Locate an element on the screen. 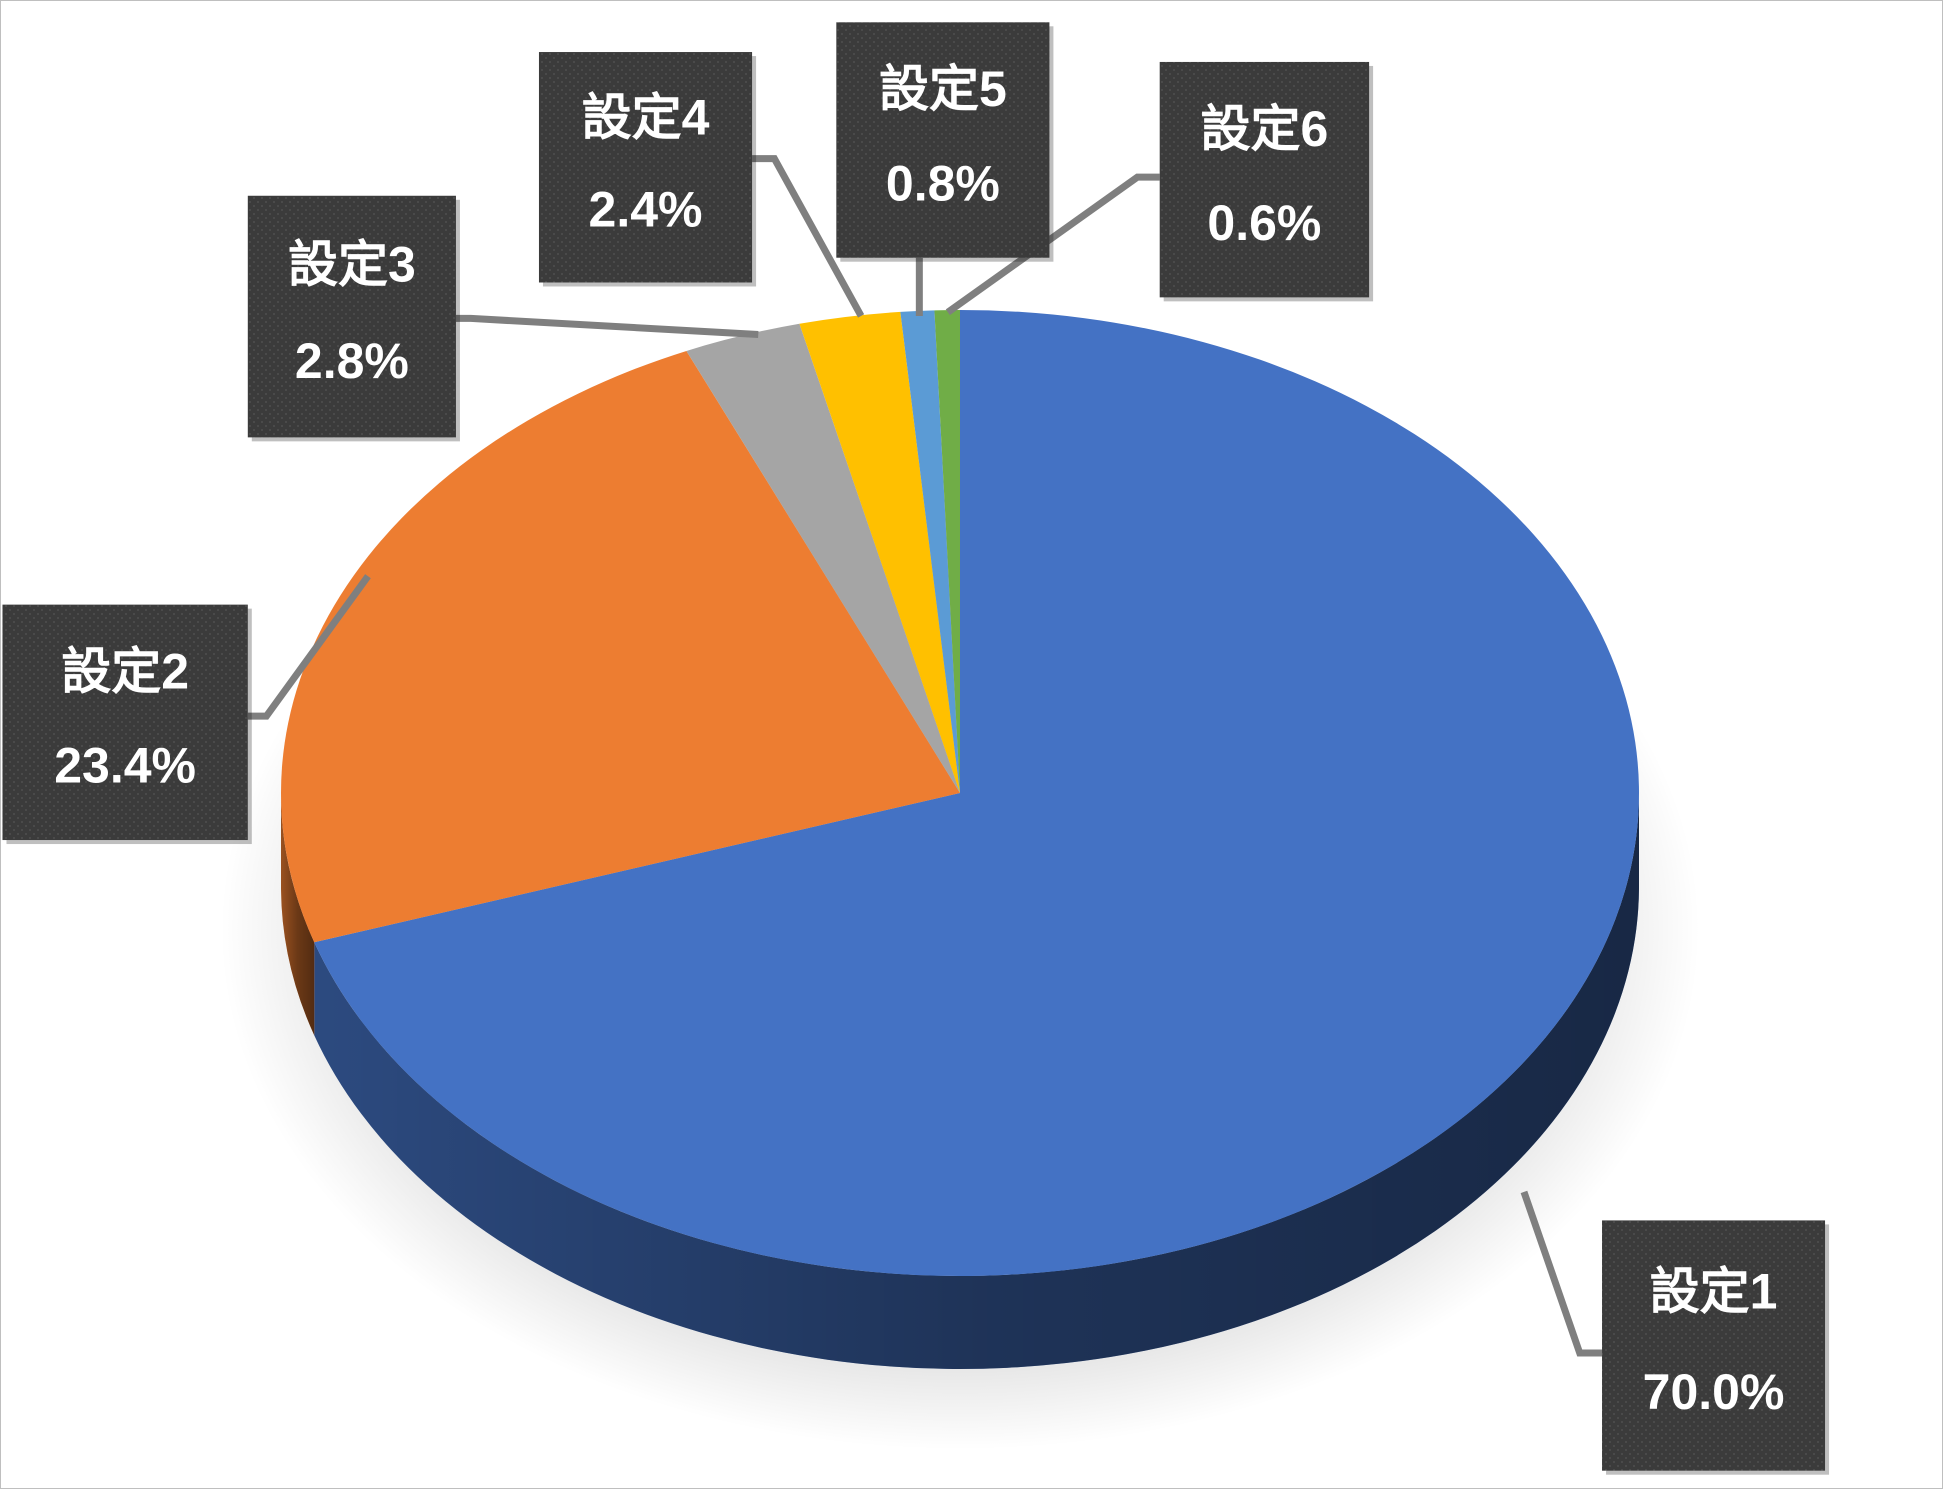  value-label: 0.8% is located at coordinates (943, 183).